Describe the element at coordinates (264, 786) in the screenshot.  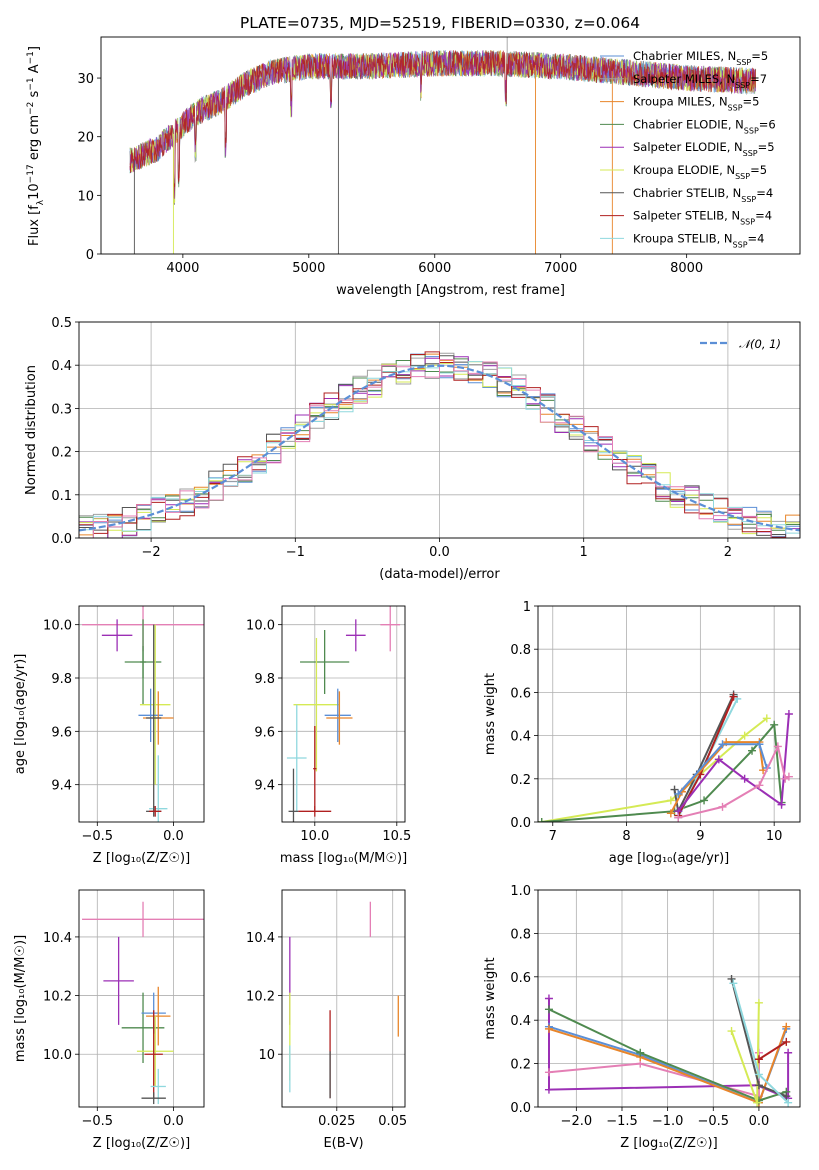
I see `age_vs_mass-ytick-label: 9.4` at that location.